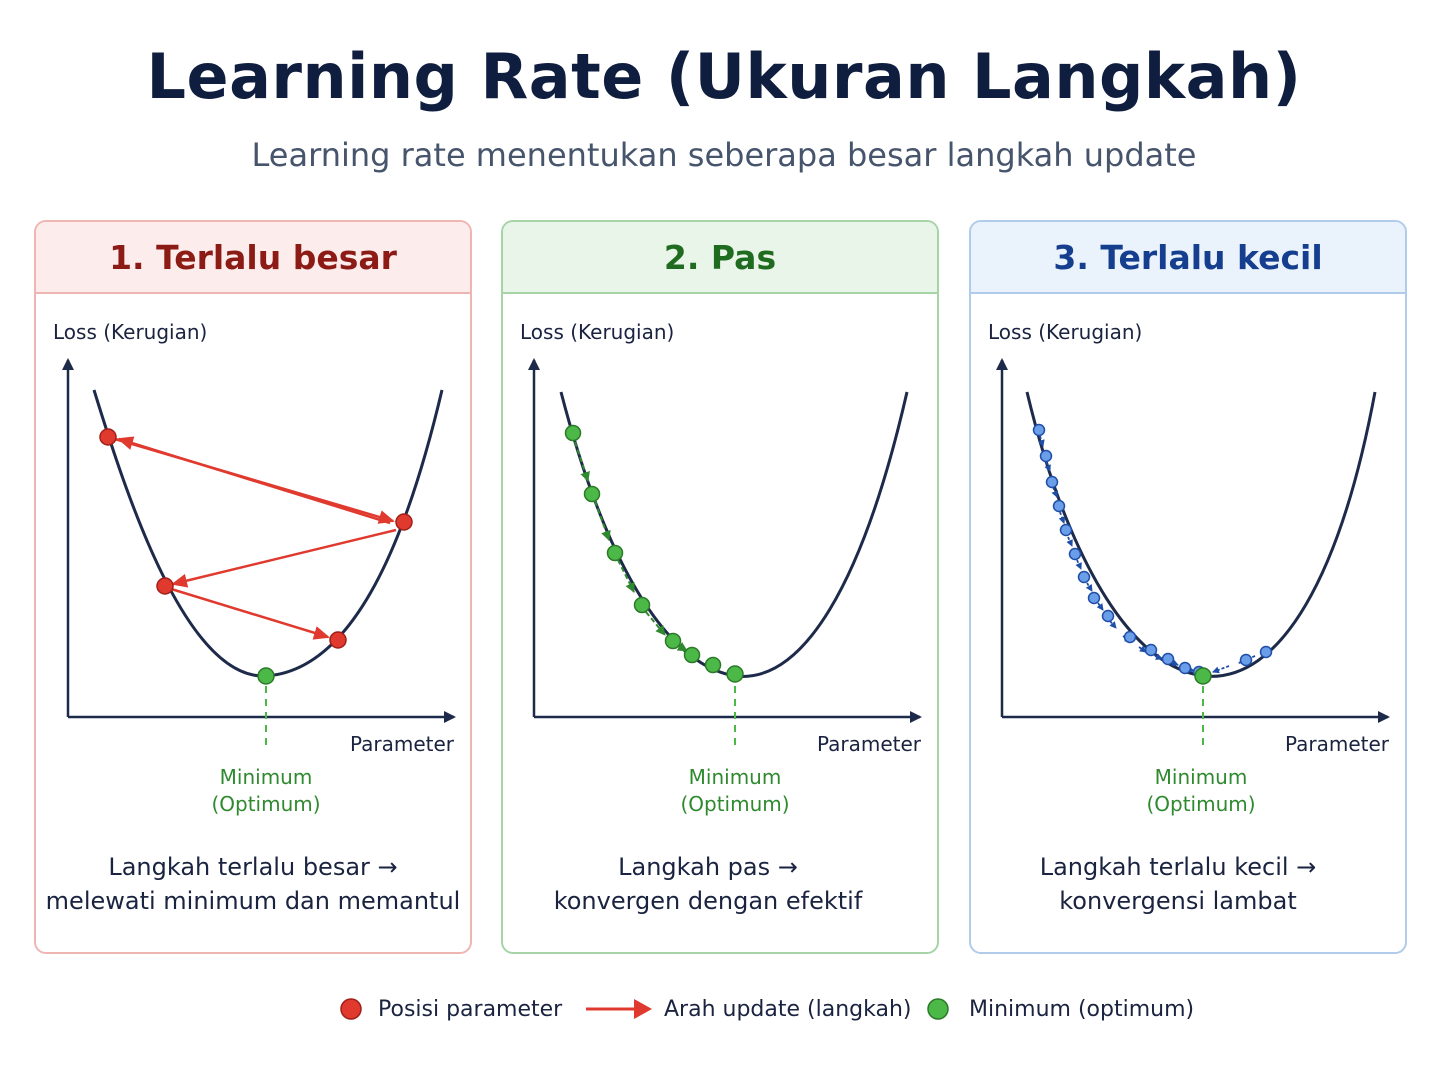 This screenshot has width=1448, height=1086. Describe the element at coordinates (1188, 258) in the screenshot. I see `panel-header: 3. Terlalu kecil` at that location.